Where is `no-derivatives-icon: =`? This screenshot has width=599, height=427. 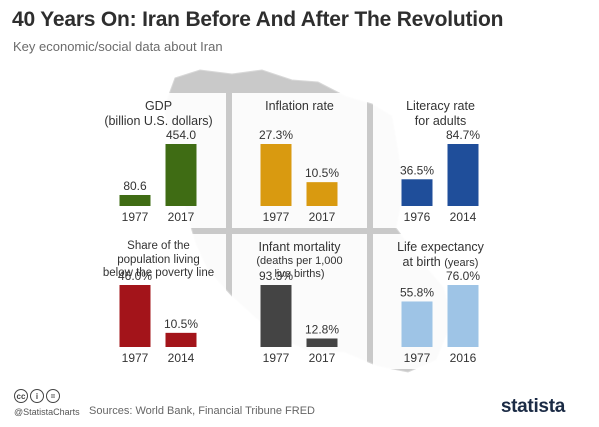
no-derivatives-icon: = is located at coordinates (53, 396).